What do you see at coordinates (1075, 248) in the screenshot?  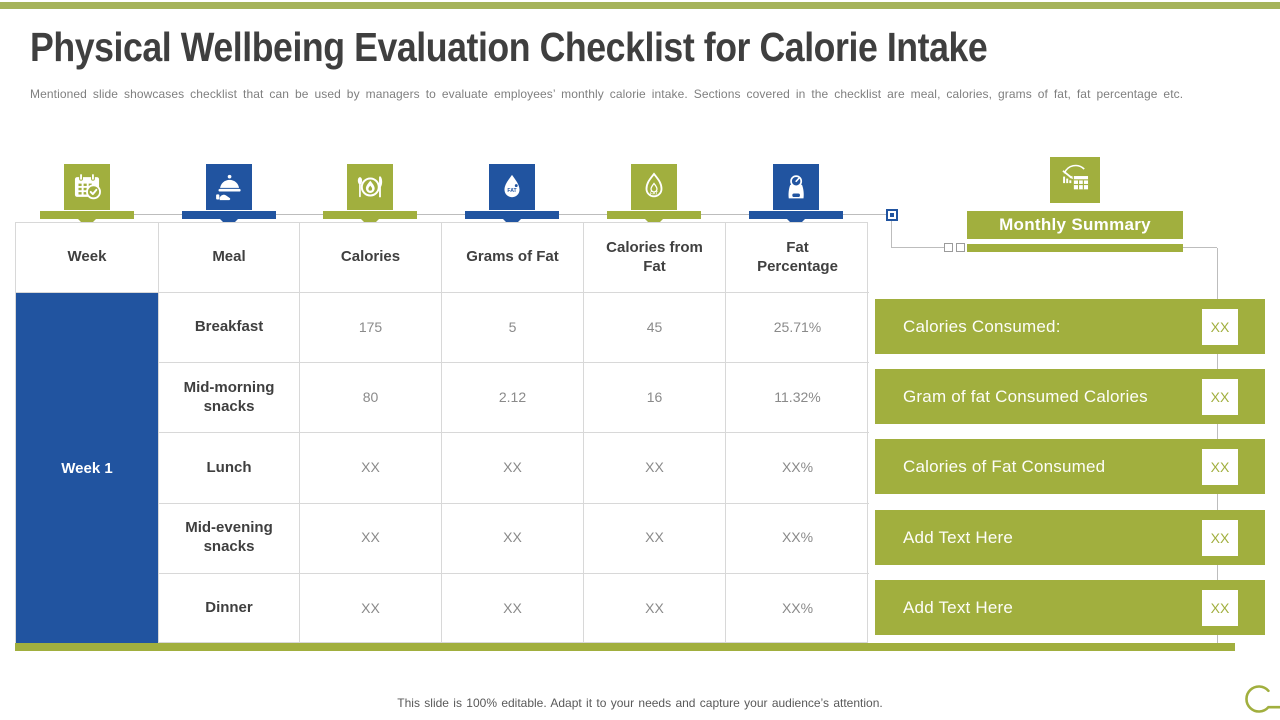 I see `monthly-summary-rule` at bounding box center [1075, 248].